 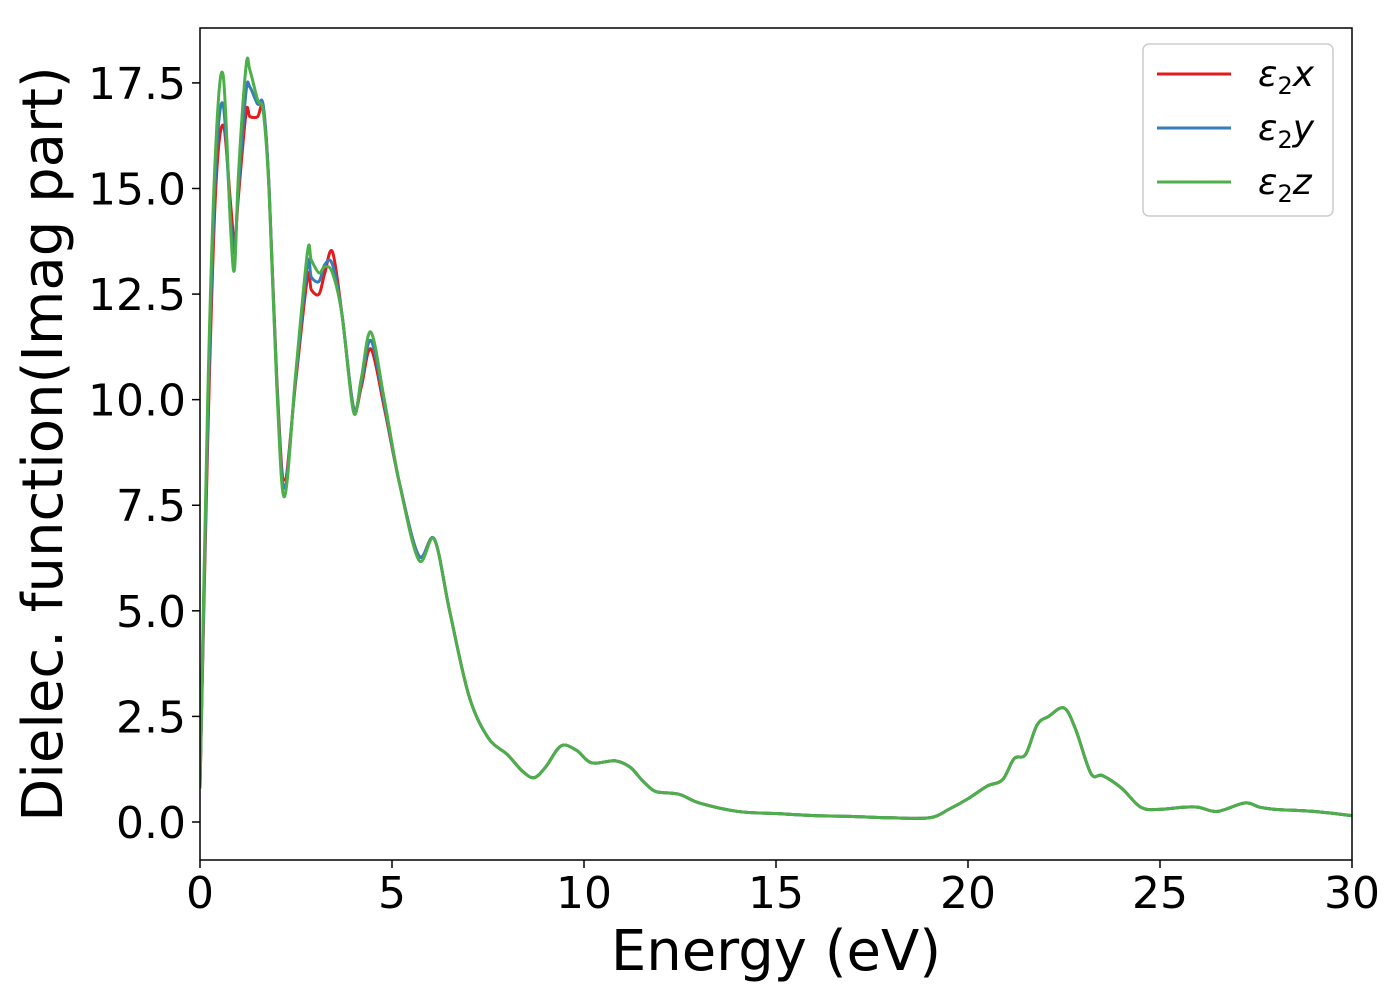 What do you see at coordinates (584, 893) in the screenshot?
I see `x-tick-label: 10` at bounding box center [584, 893].